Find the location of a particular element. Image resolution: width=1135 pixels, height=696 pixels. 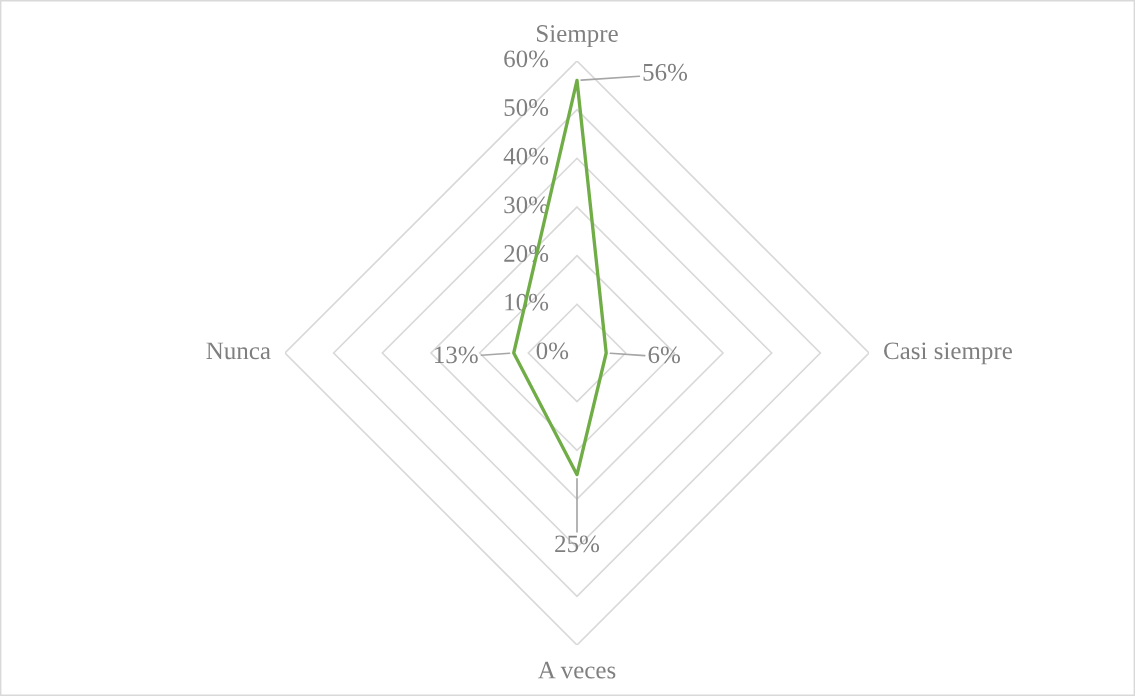

spoke-label: Nunca is located at coordinates (238, 351).